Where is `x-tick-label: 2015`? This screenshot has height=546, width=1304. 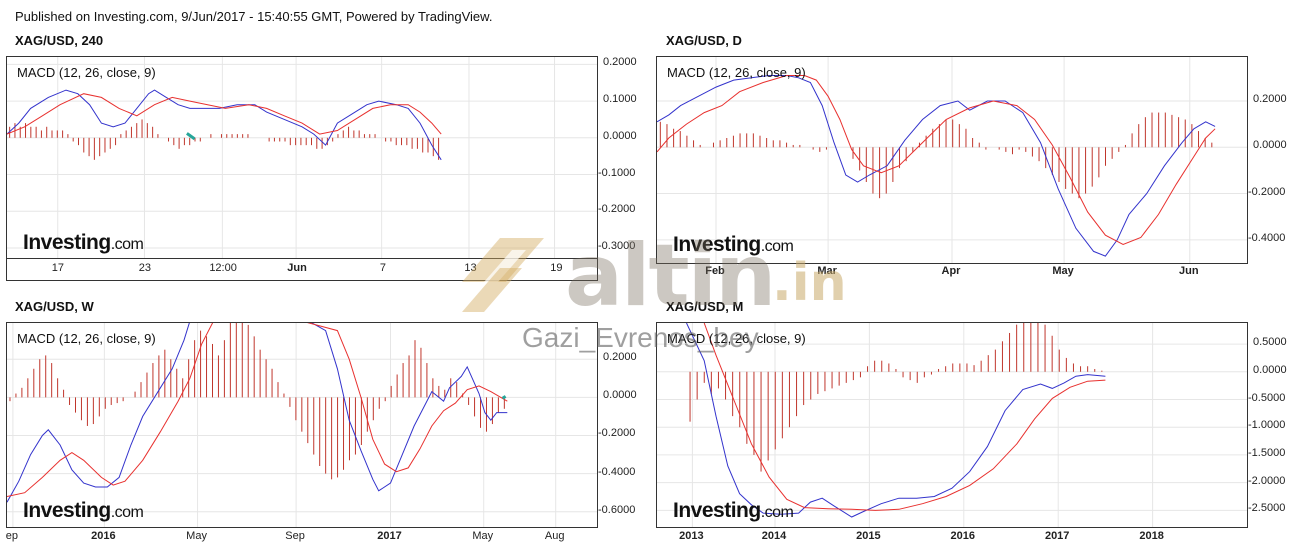
x-tick-label: 2015 is located at coordinates (868, 536).